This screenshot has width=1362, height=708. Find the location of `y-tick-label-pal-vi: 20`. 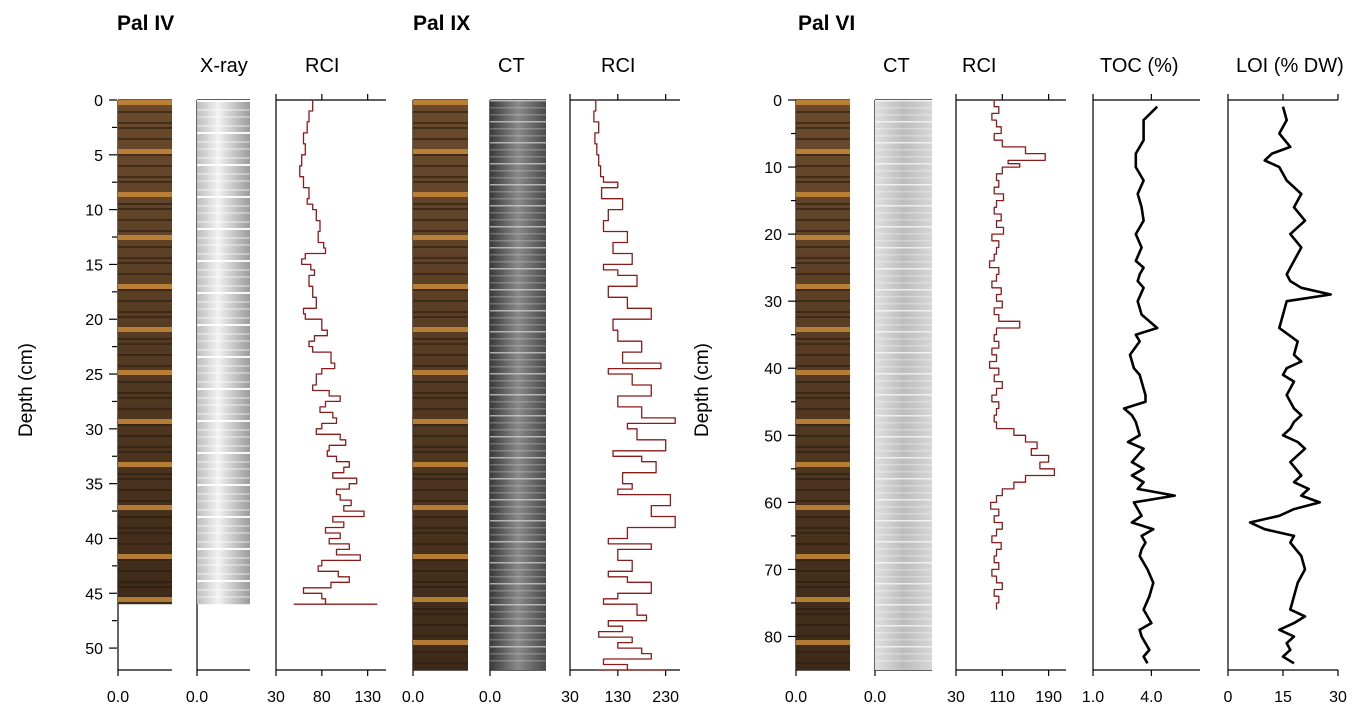

y-tick-label-pal-vi: 20 is located at coordinates (773, 235).